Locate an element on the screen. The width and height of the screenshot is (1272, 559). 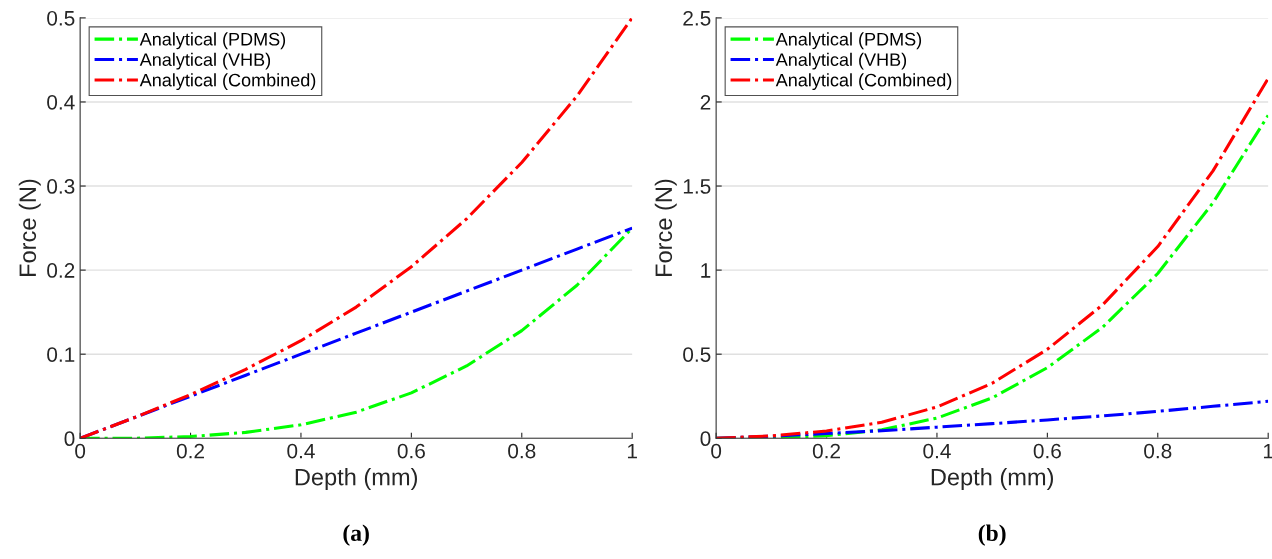
y-tick-label: 1.5 is located at coordinates (697, 186).